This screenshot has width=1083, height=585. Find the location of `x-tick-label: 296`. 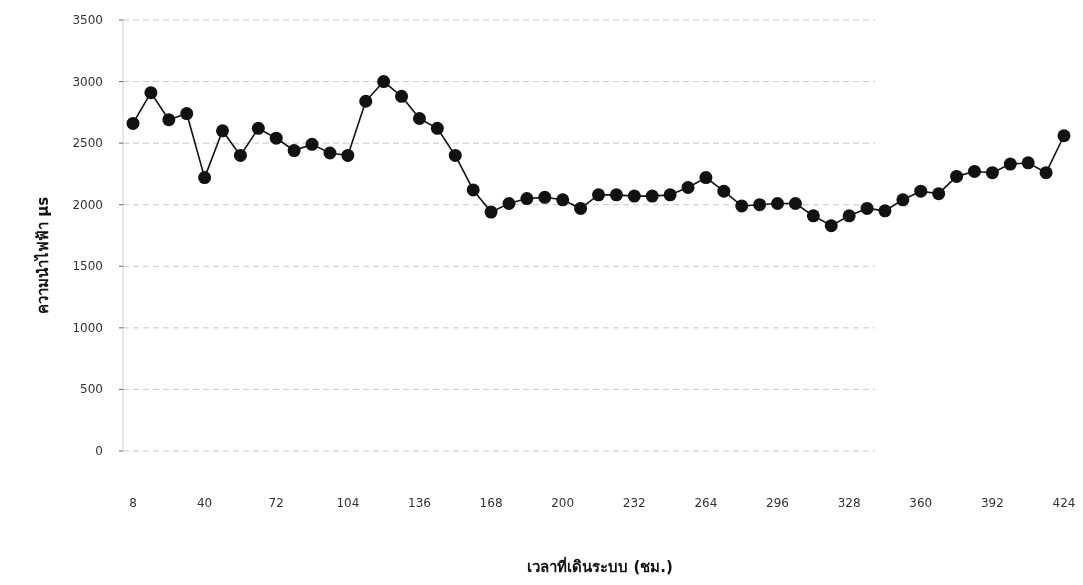

x-tick-label: 296 is located at coordinates (777, 503).